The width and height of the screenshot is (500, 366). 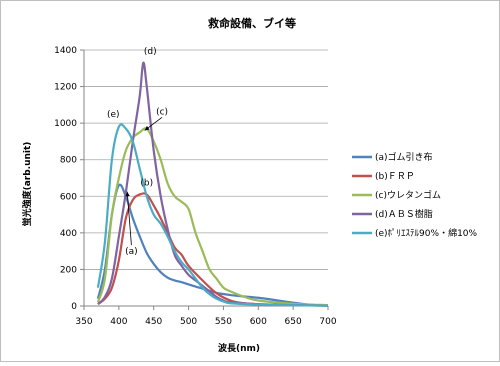 I want to click on annotations: (a) (b) (c) (d) (e), so click(x=137, y=152).